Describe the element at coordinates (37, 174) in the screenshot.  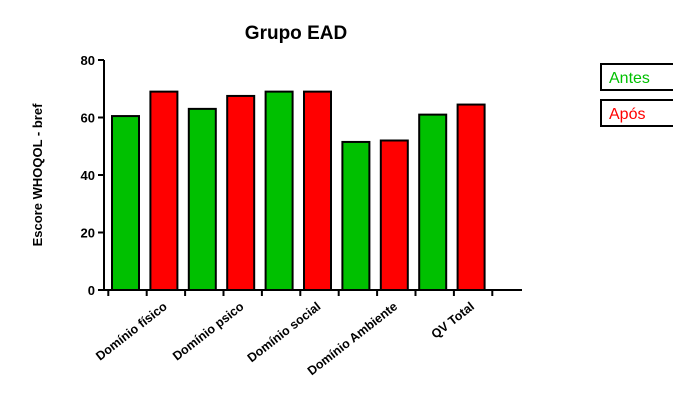
I see `y-axis-label: Escore WHOQOL - bref` at that location.